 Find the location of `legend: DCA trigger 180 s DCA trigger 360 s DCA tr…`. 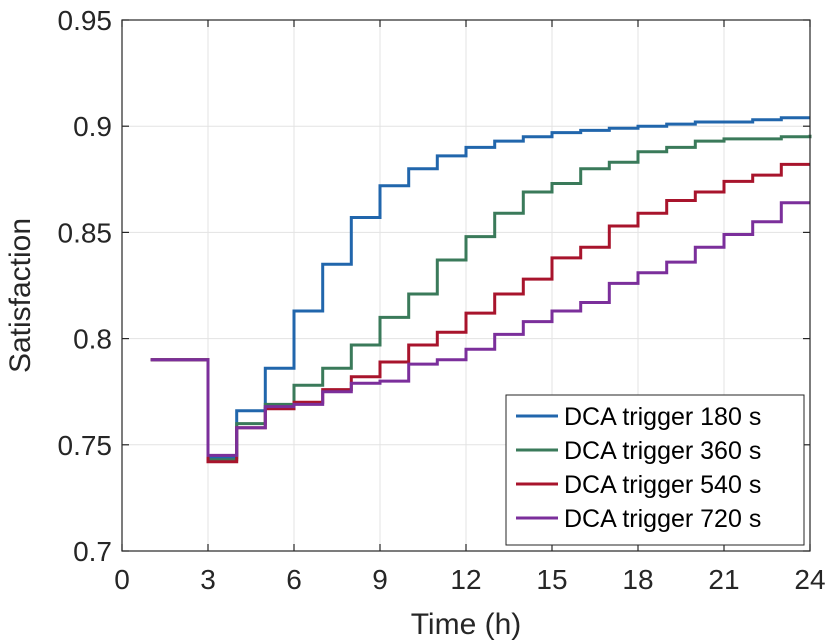

legend: DCA trigger 180 s DCA trigger 360 s DCA tr… is located at coordinates (655, 470).